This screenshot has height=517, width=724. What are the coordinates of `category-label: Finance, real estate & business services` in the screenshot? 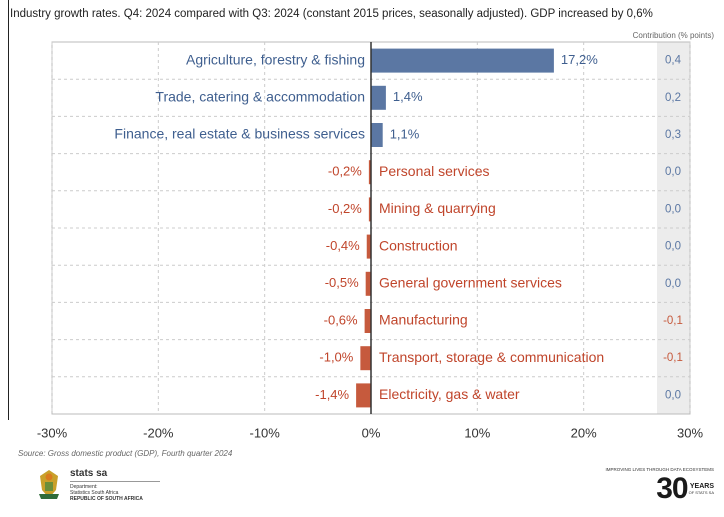 It's located at (239, 134).